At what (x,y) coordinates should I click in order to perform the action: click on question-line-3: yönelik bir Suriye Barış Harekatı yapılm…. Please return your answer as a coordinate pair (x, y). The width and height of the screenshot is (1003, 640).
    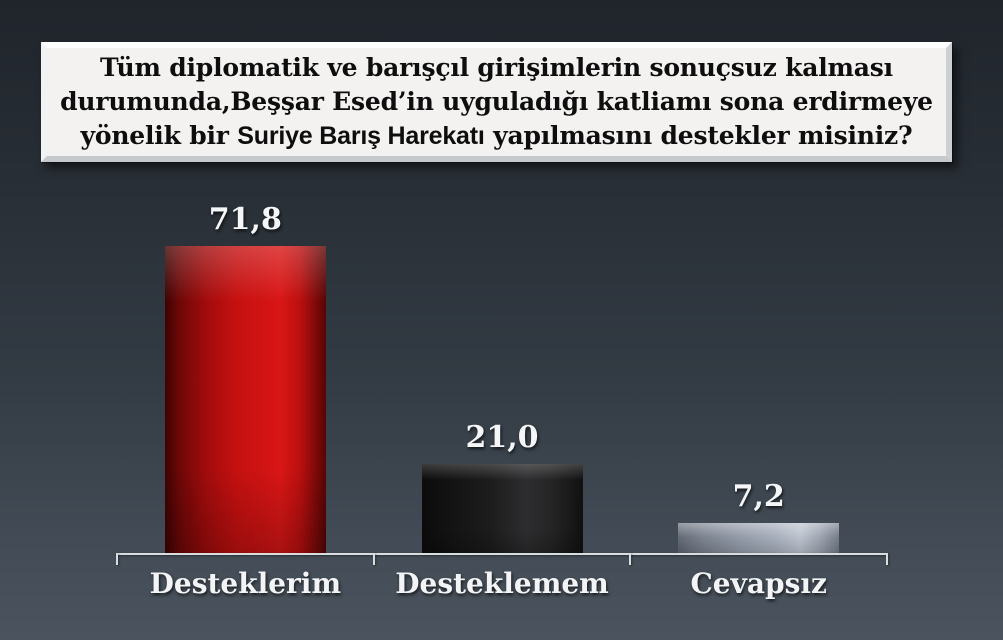
    Looking at the image, I should click on (496, 136).